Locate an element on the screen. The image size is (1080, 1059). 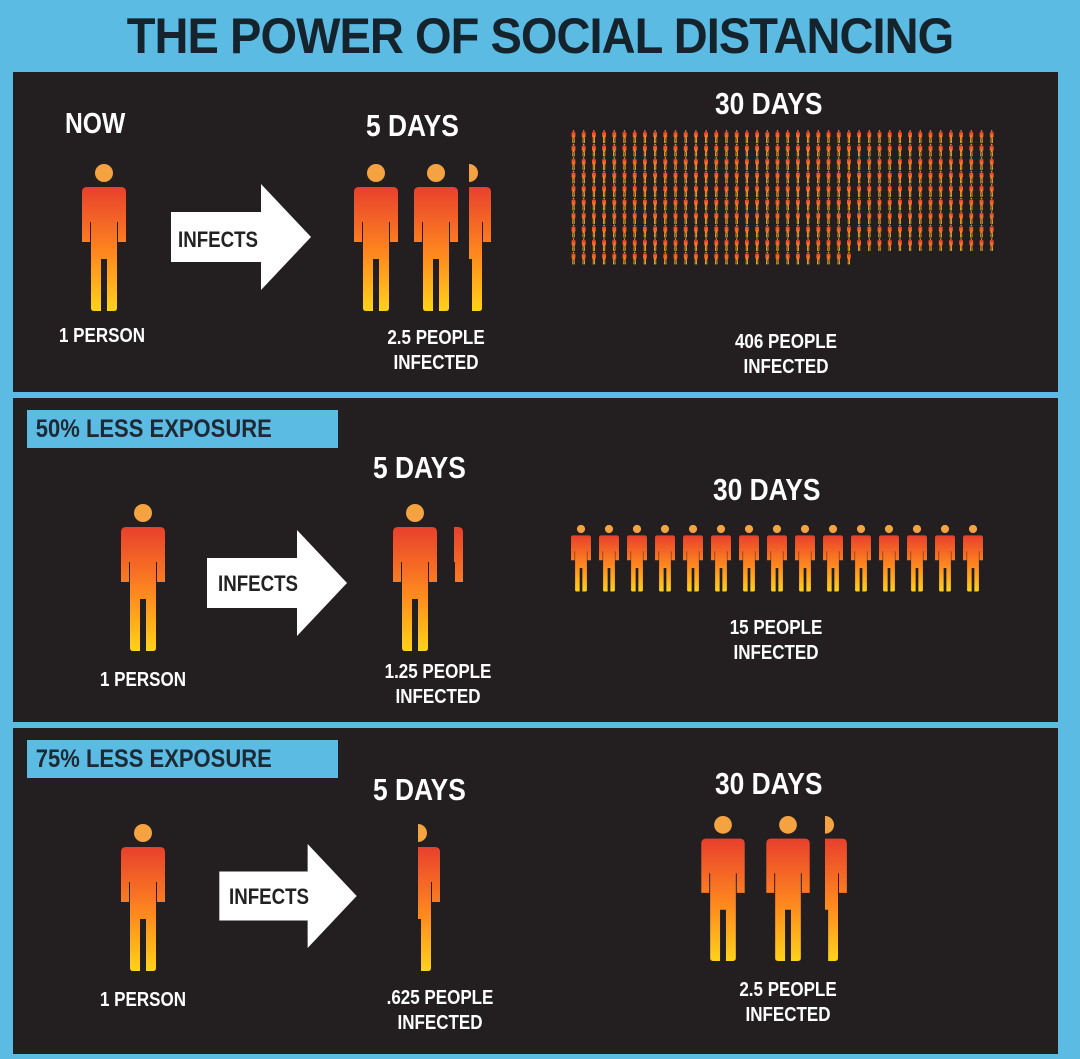
section-tag-now: NOW is located at coordinates (95, 124).